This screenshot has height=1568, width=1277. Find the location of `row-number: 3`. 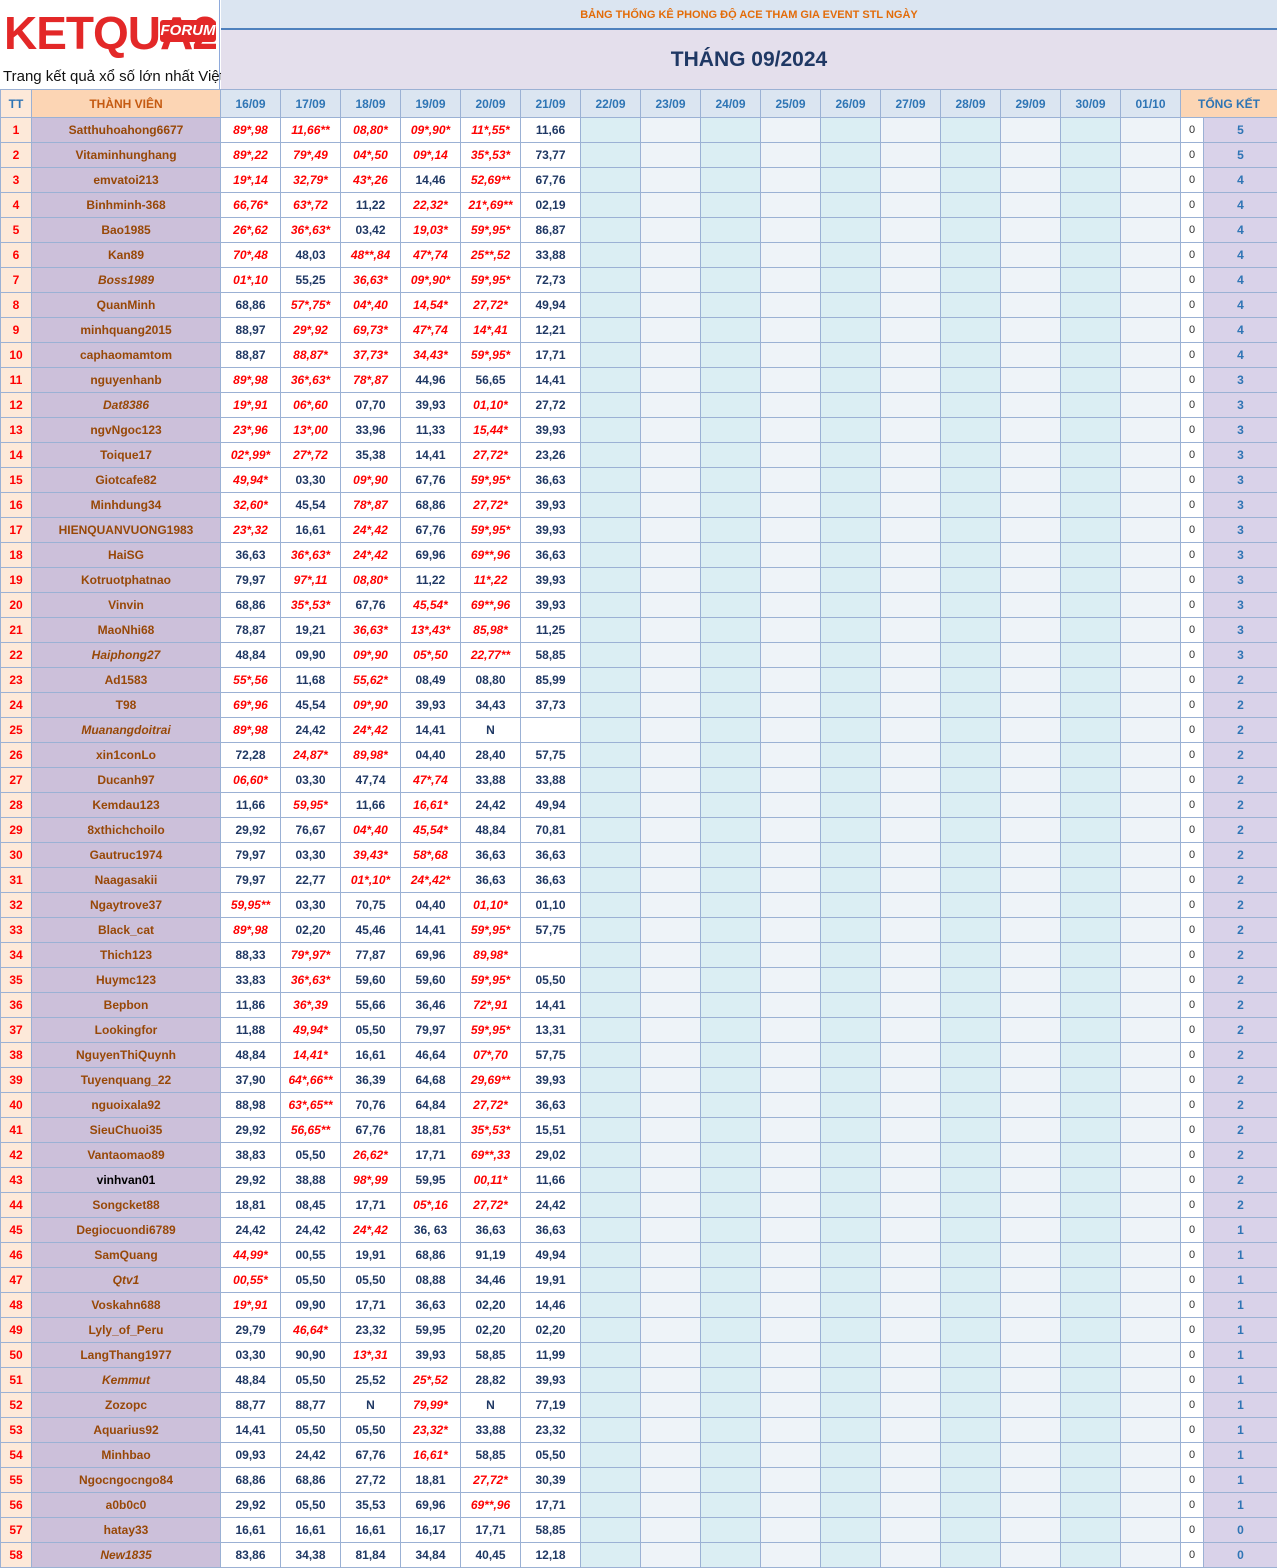

row-number: 3 is located at coordinates (16, 180).